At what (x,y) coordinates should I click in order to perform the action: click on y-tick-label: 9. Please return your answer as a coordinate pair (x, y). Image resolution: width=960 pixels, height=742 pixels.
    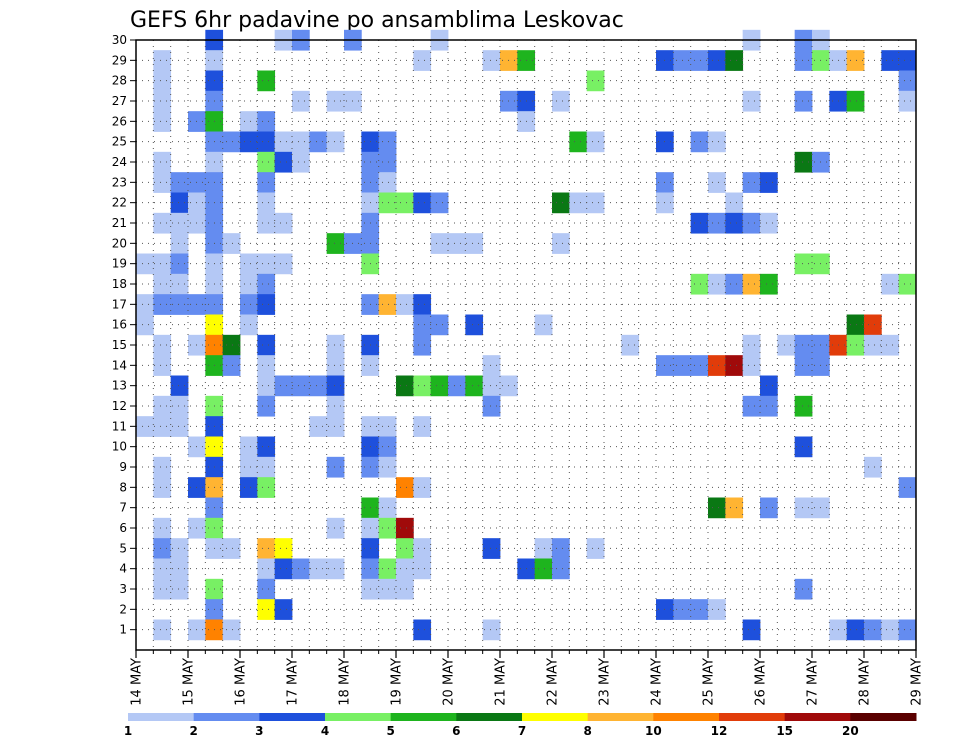
    Looking at the image, I should click on (123, 467).